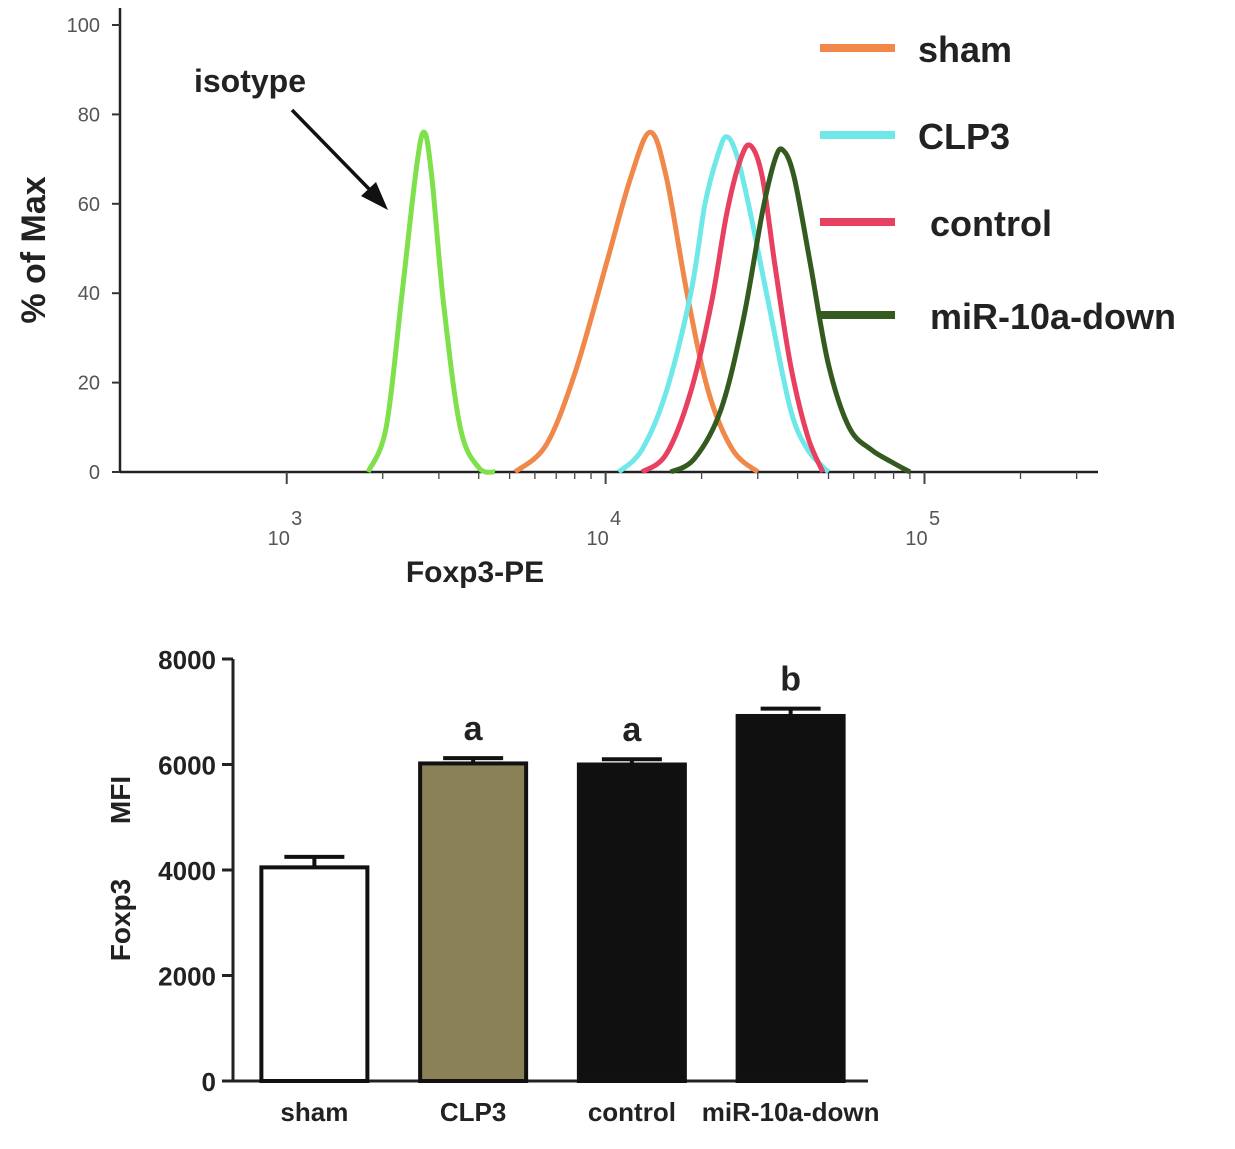 This screenshot has width=1235, height=1149. Describe the element at coordinates (473, 1112) in the screenshot. I see `bar-x-tick-label: CLP3` at that location.